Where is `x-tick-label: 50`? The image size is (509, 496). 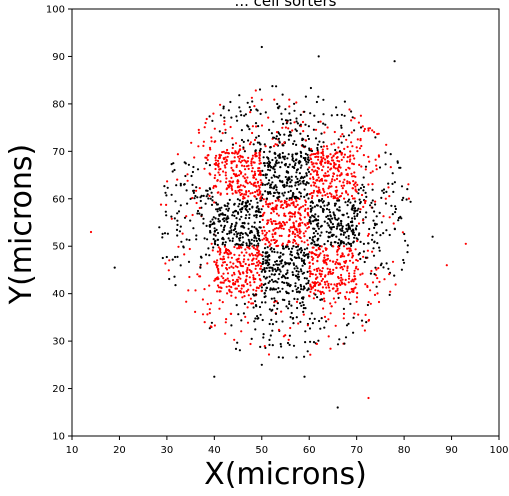
x-tick-label: 50 is located at coordinates (261, 450).